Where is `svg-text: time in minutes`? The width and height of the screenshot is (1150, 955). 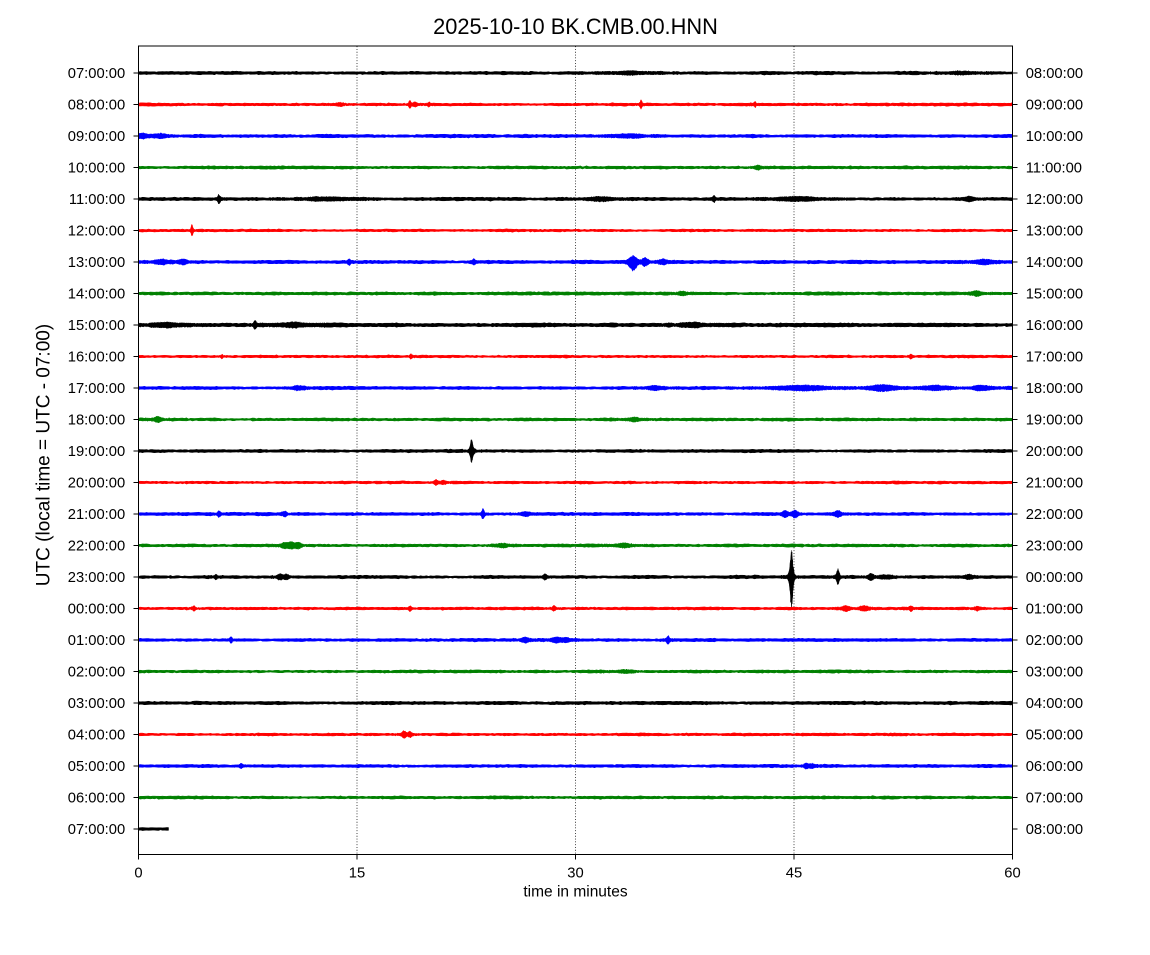
svg-text: time in minutes is located at coordinates (575, 891).